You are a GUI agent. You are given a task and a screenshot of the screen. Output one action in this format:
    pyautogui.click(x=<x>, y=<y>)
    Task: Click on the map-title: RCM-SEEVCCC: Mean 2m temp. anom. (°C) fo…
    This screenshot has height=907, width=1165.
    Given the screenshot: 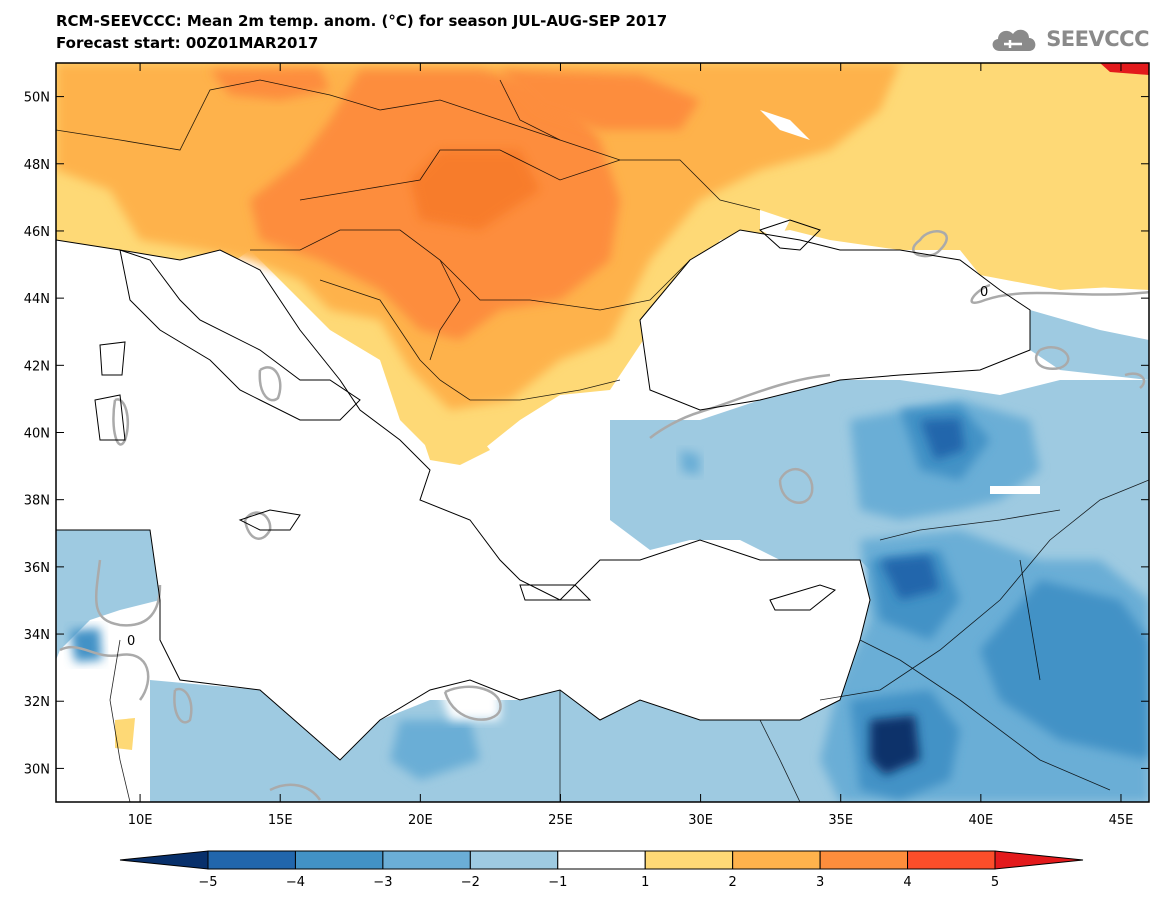 What is the action you would take?
    pyautogui.click(x=362, y=21)
    